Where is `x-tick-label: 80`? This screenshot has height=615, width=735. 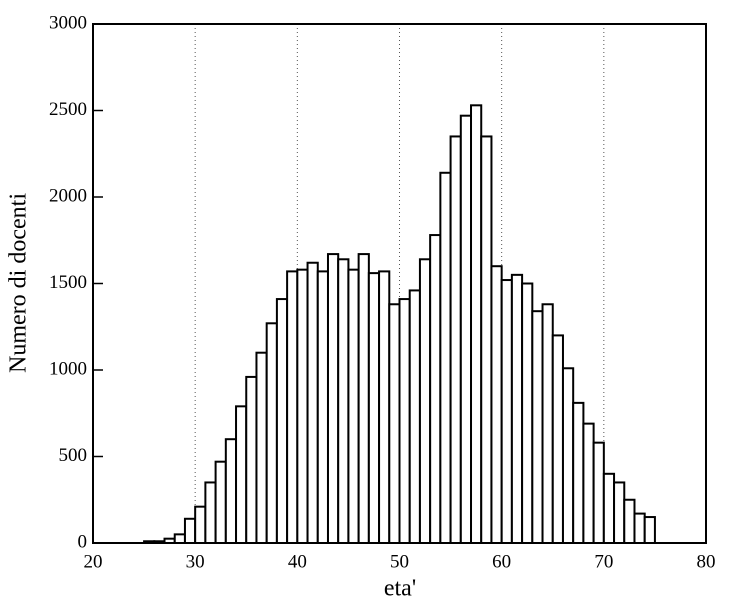 x-tick-label: 80 is located at coordinates (706, 561).